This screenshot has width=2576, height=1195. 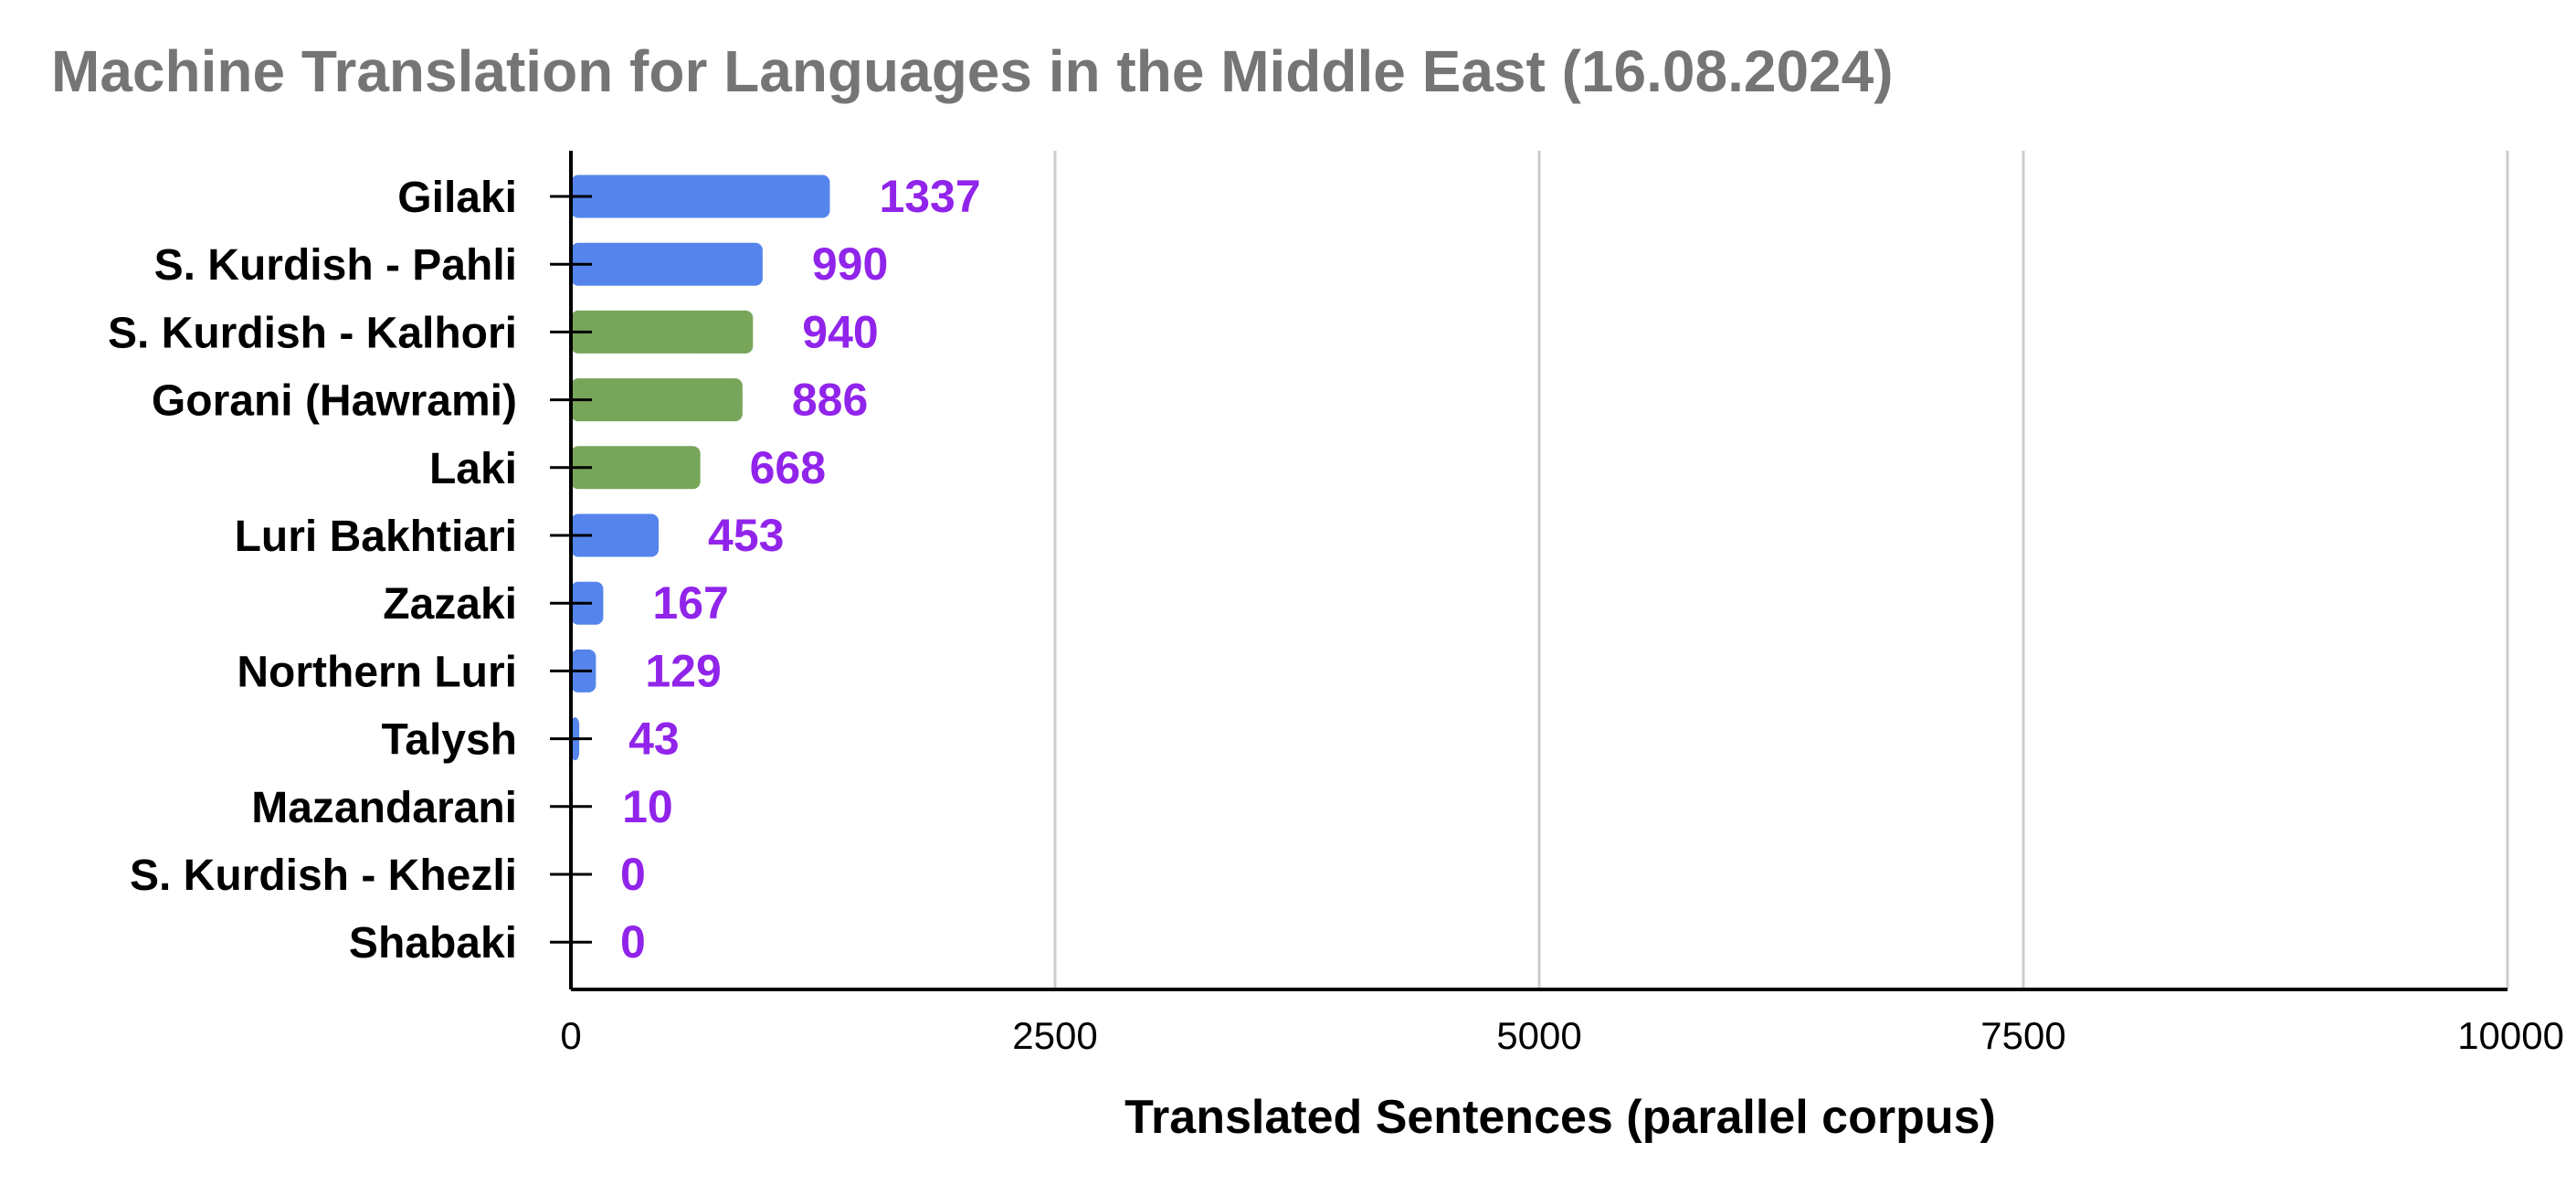 I want to click on y-tick-label: Gilaki, so click(x=457, y=198).